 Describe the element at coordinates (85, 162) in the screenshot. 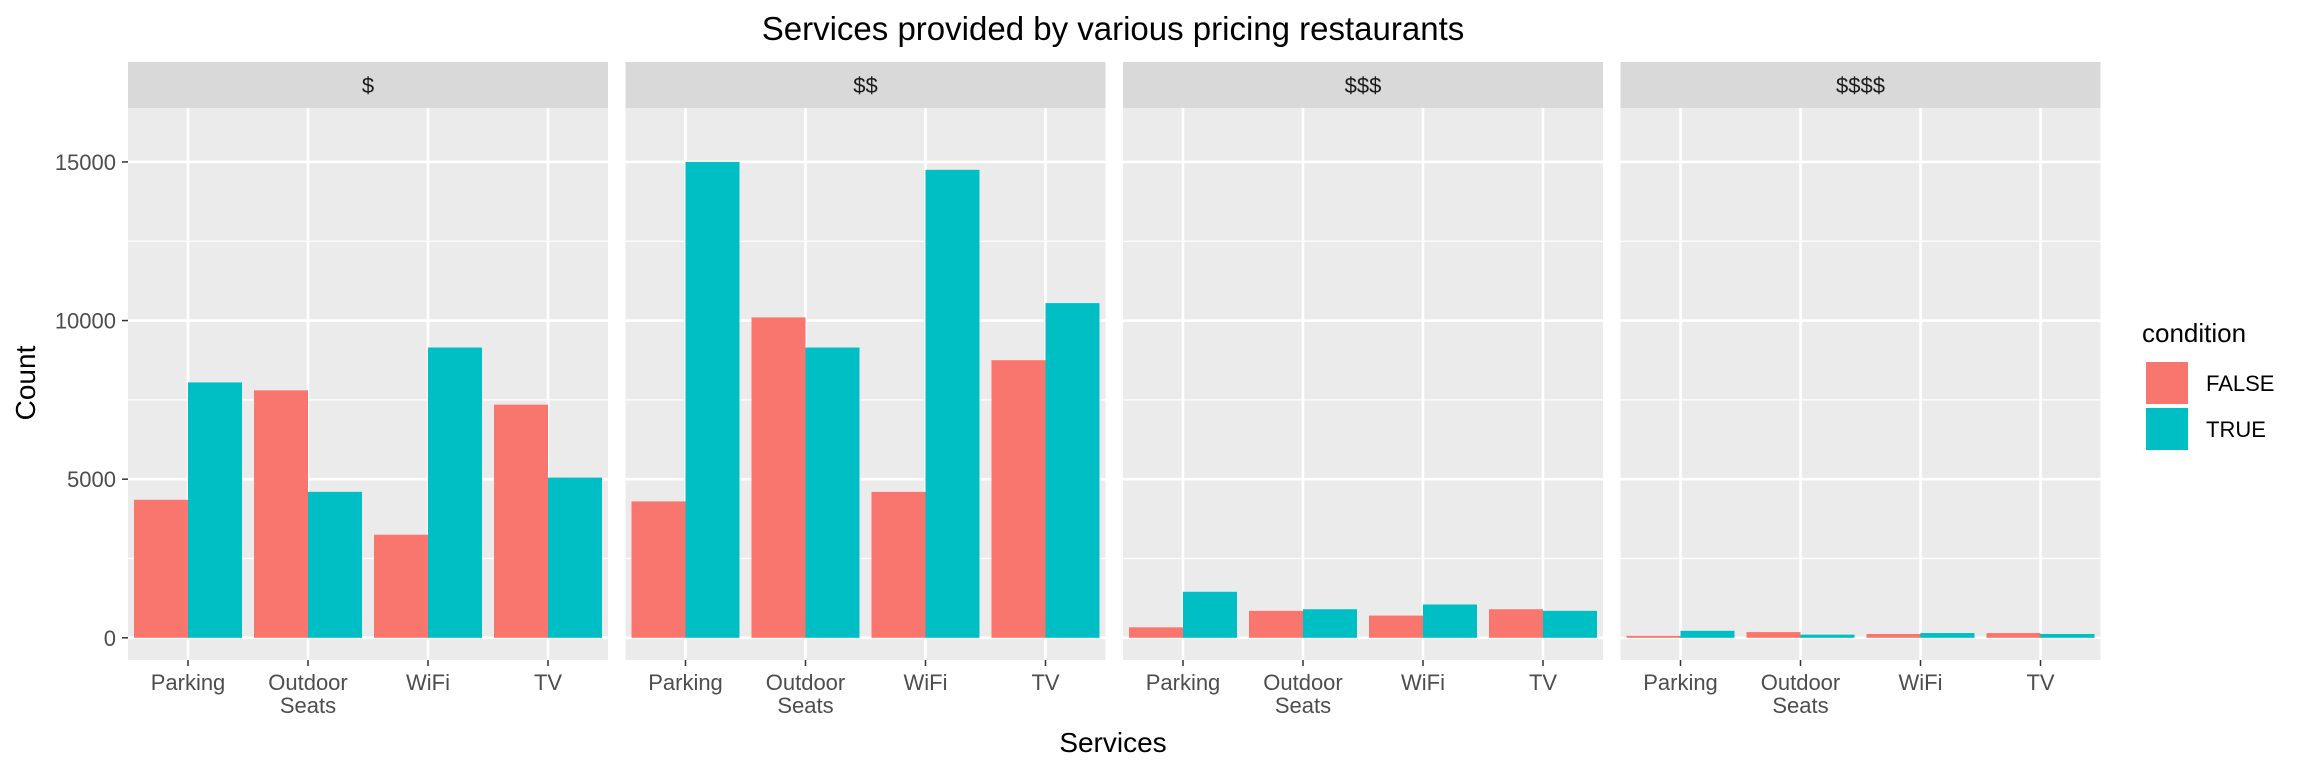

I see `y-tick-label: 15000` at that location.